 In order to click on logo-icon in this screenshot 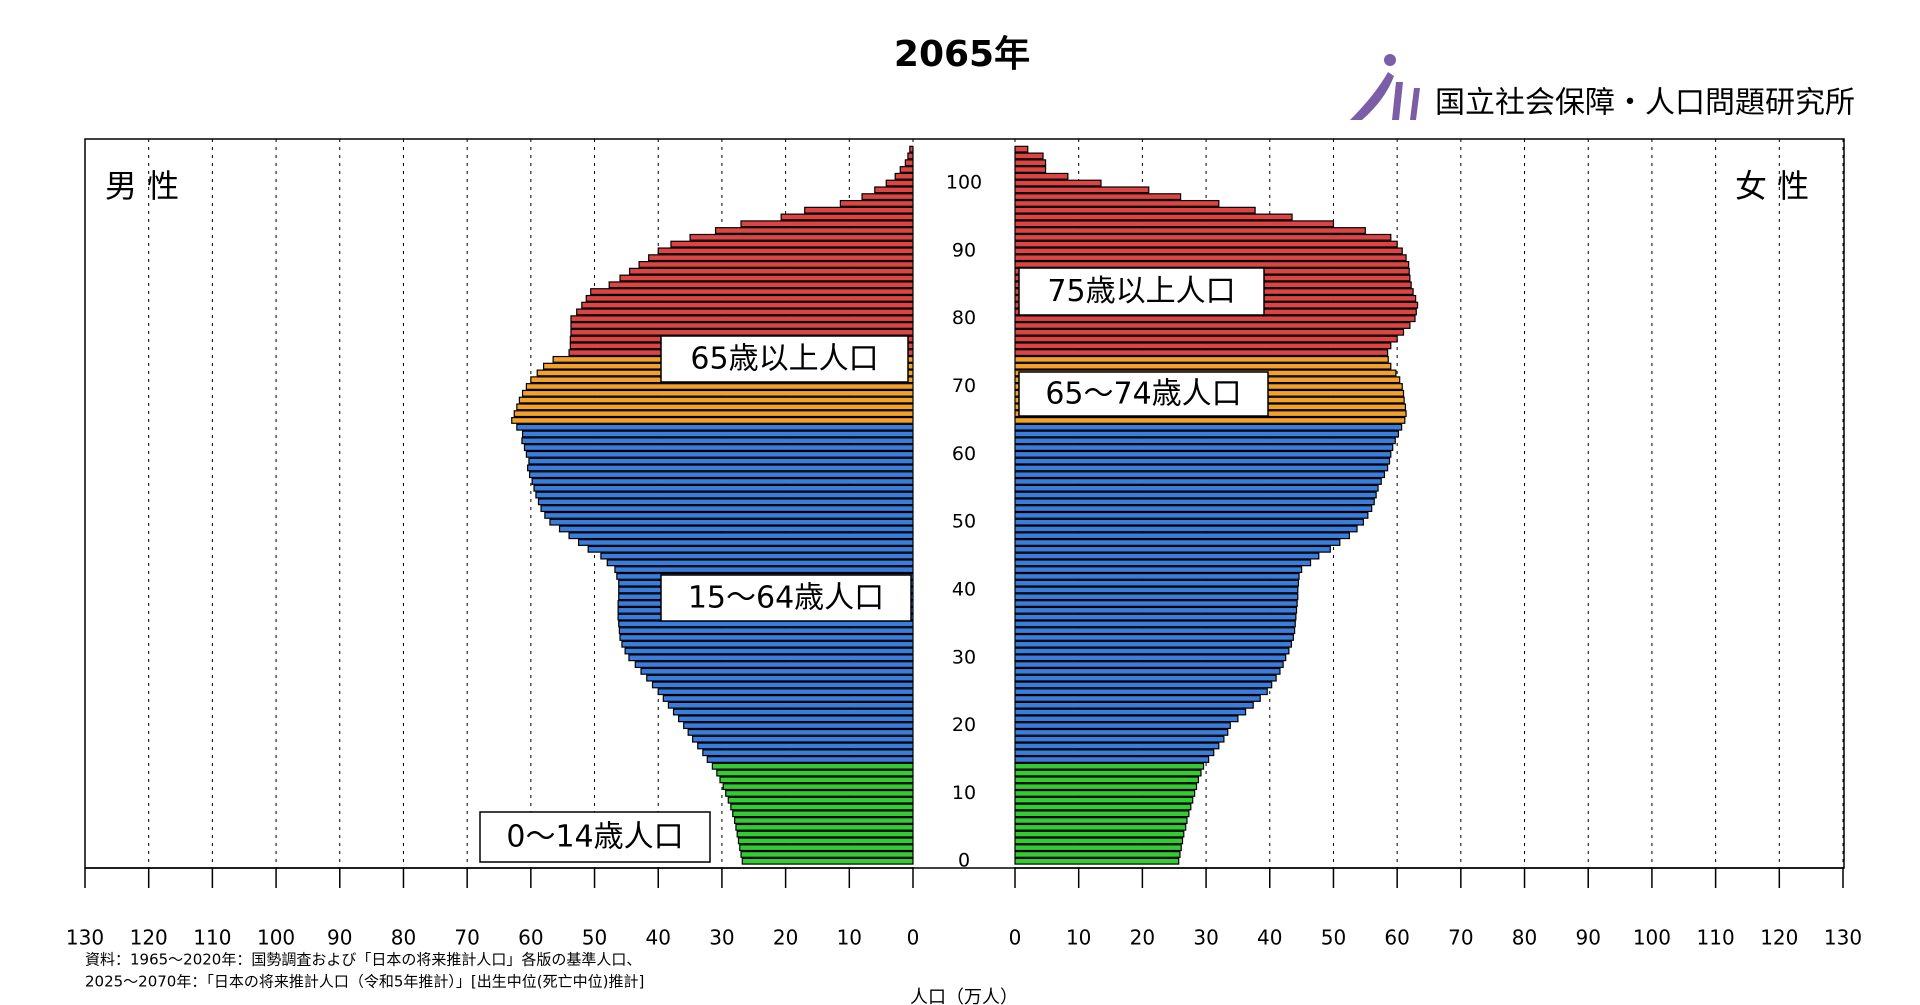, I will do `click(1415, 104)`.